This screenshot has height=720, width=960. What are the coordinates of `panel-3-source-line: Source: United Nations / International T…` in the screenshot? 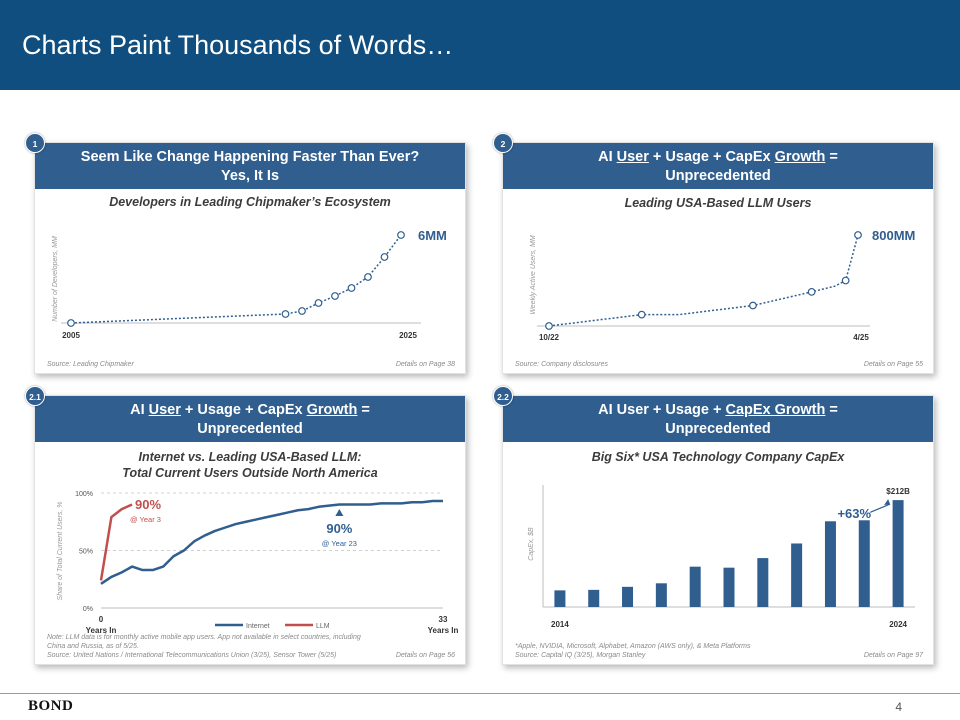 It's located at (192, 655).